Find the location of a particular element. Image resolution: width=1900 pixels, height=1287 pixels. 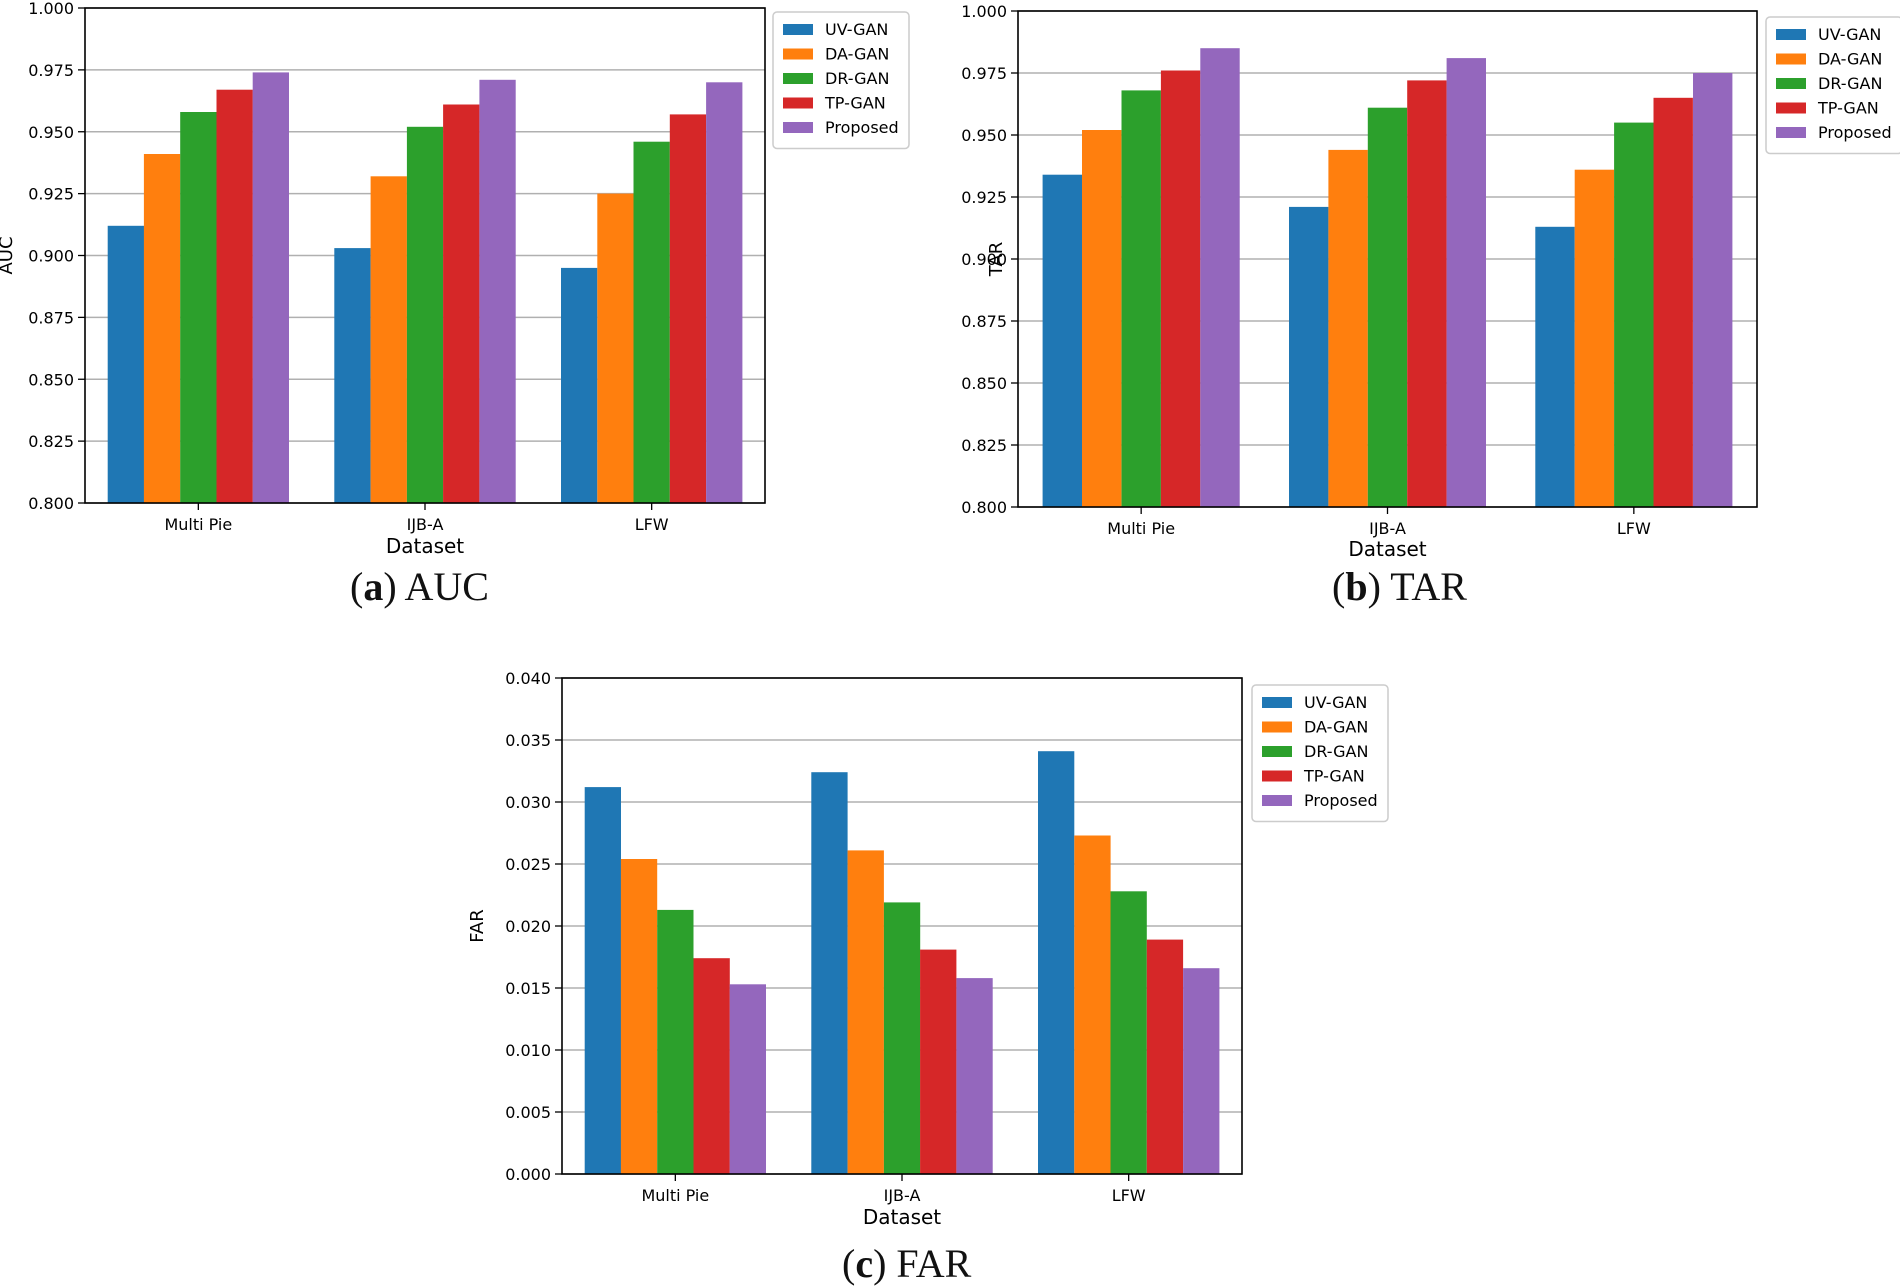

y-axis-label: TAR is located at coordinates (996, 259).